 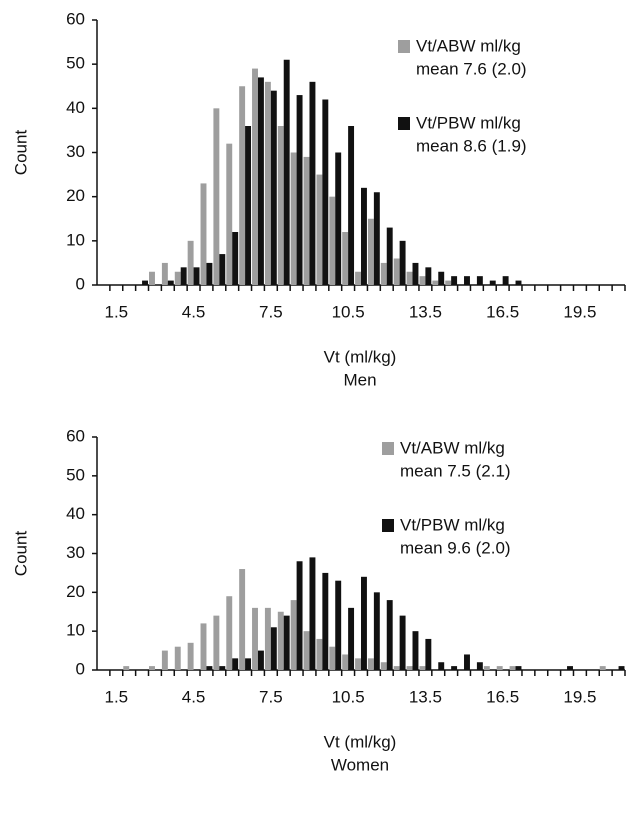 What do you see at coordinates (75, 513) in the screenshot?
I see `y-tick-label: 40` at bounding box center [75, 513].